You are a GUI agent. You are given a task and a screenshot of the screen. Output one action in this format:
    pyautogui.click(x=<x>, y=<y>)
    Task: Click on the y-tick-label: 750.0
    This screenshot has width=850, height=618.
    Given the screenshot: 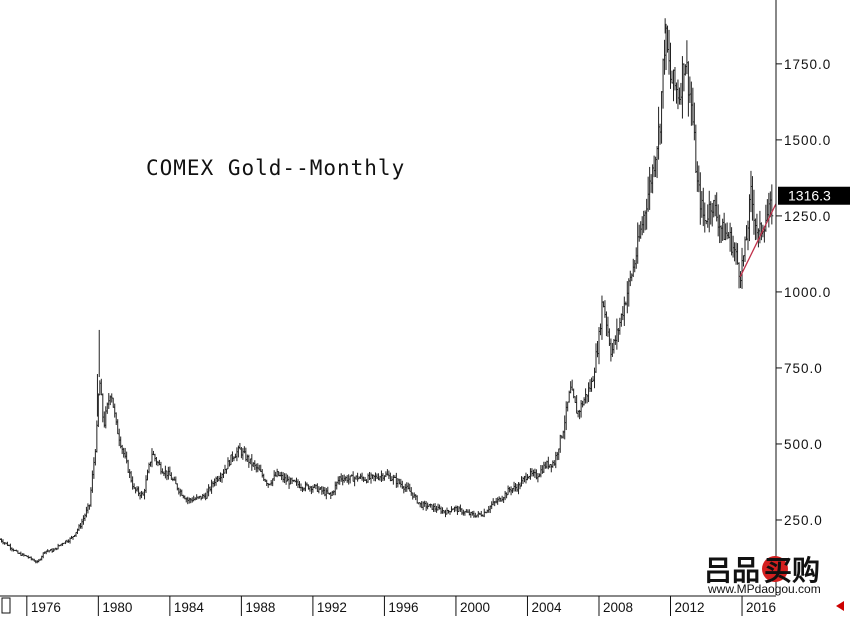 What is the action you would take?
    pyautogui.click(x=803, y=368)
    